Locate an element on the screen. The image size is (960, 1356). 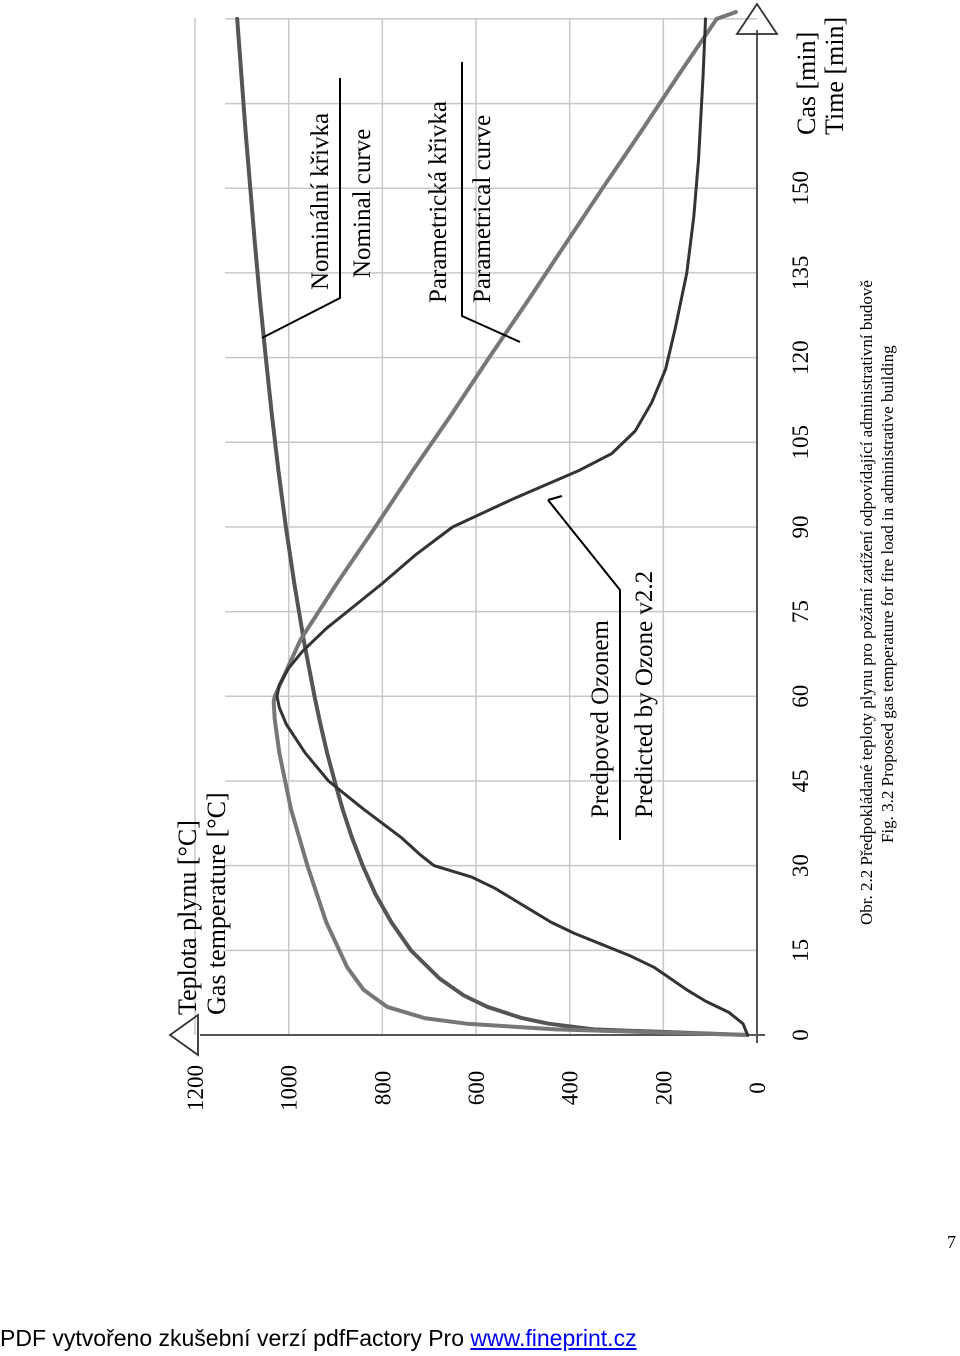
parametrical-label-cz: Parametrická křivka is located at coordinates (438, 202).